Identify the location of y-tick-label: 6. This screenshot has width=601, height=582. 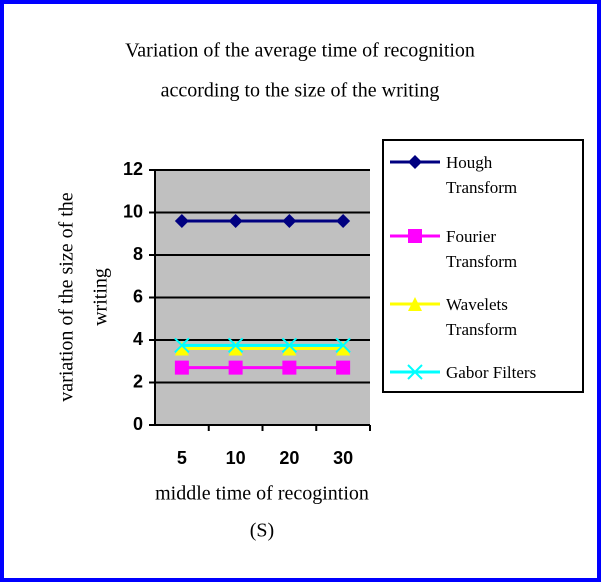
(138, 296).